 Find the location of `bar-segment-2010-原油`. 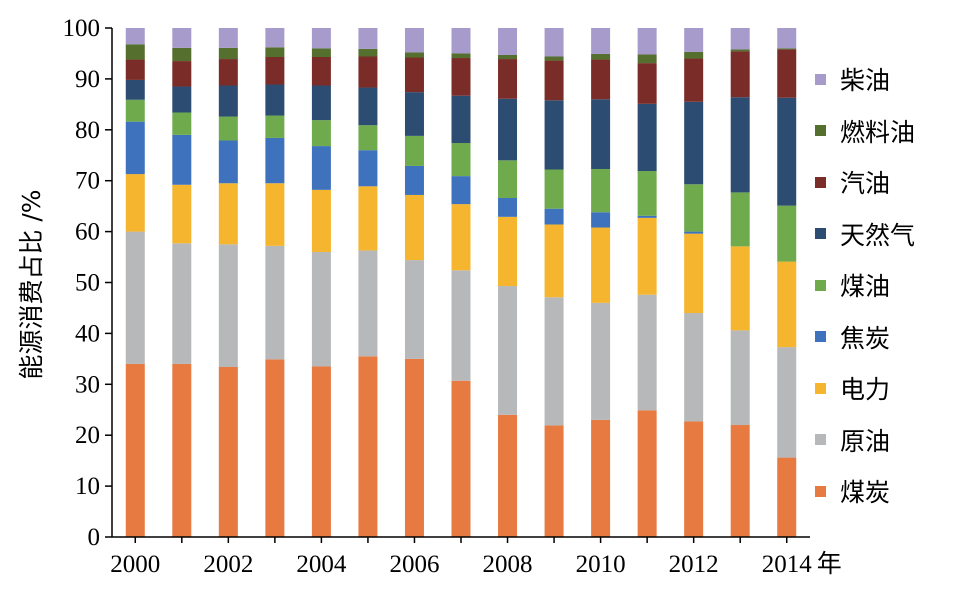

bar-segment-2010-原油 is located at coordinates (601, 361).